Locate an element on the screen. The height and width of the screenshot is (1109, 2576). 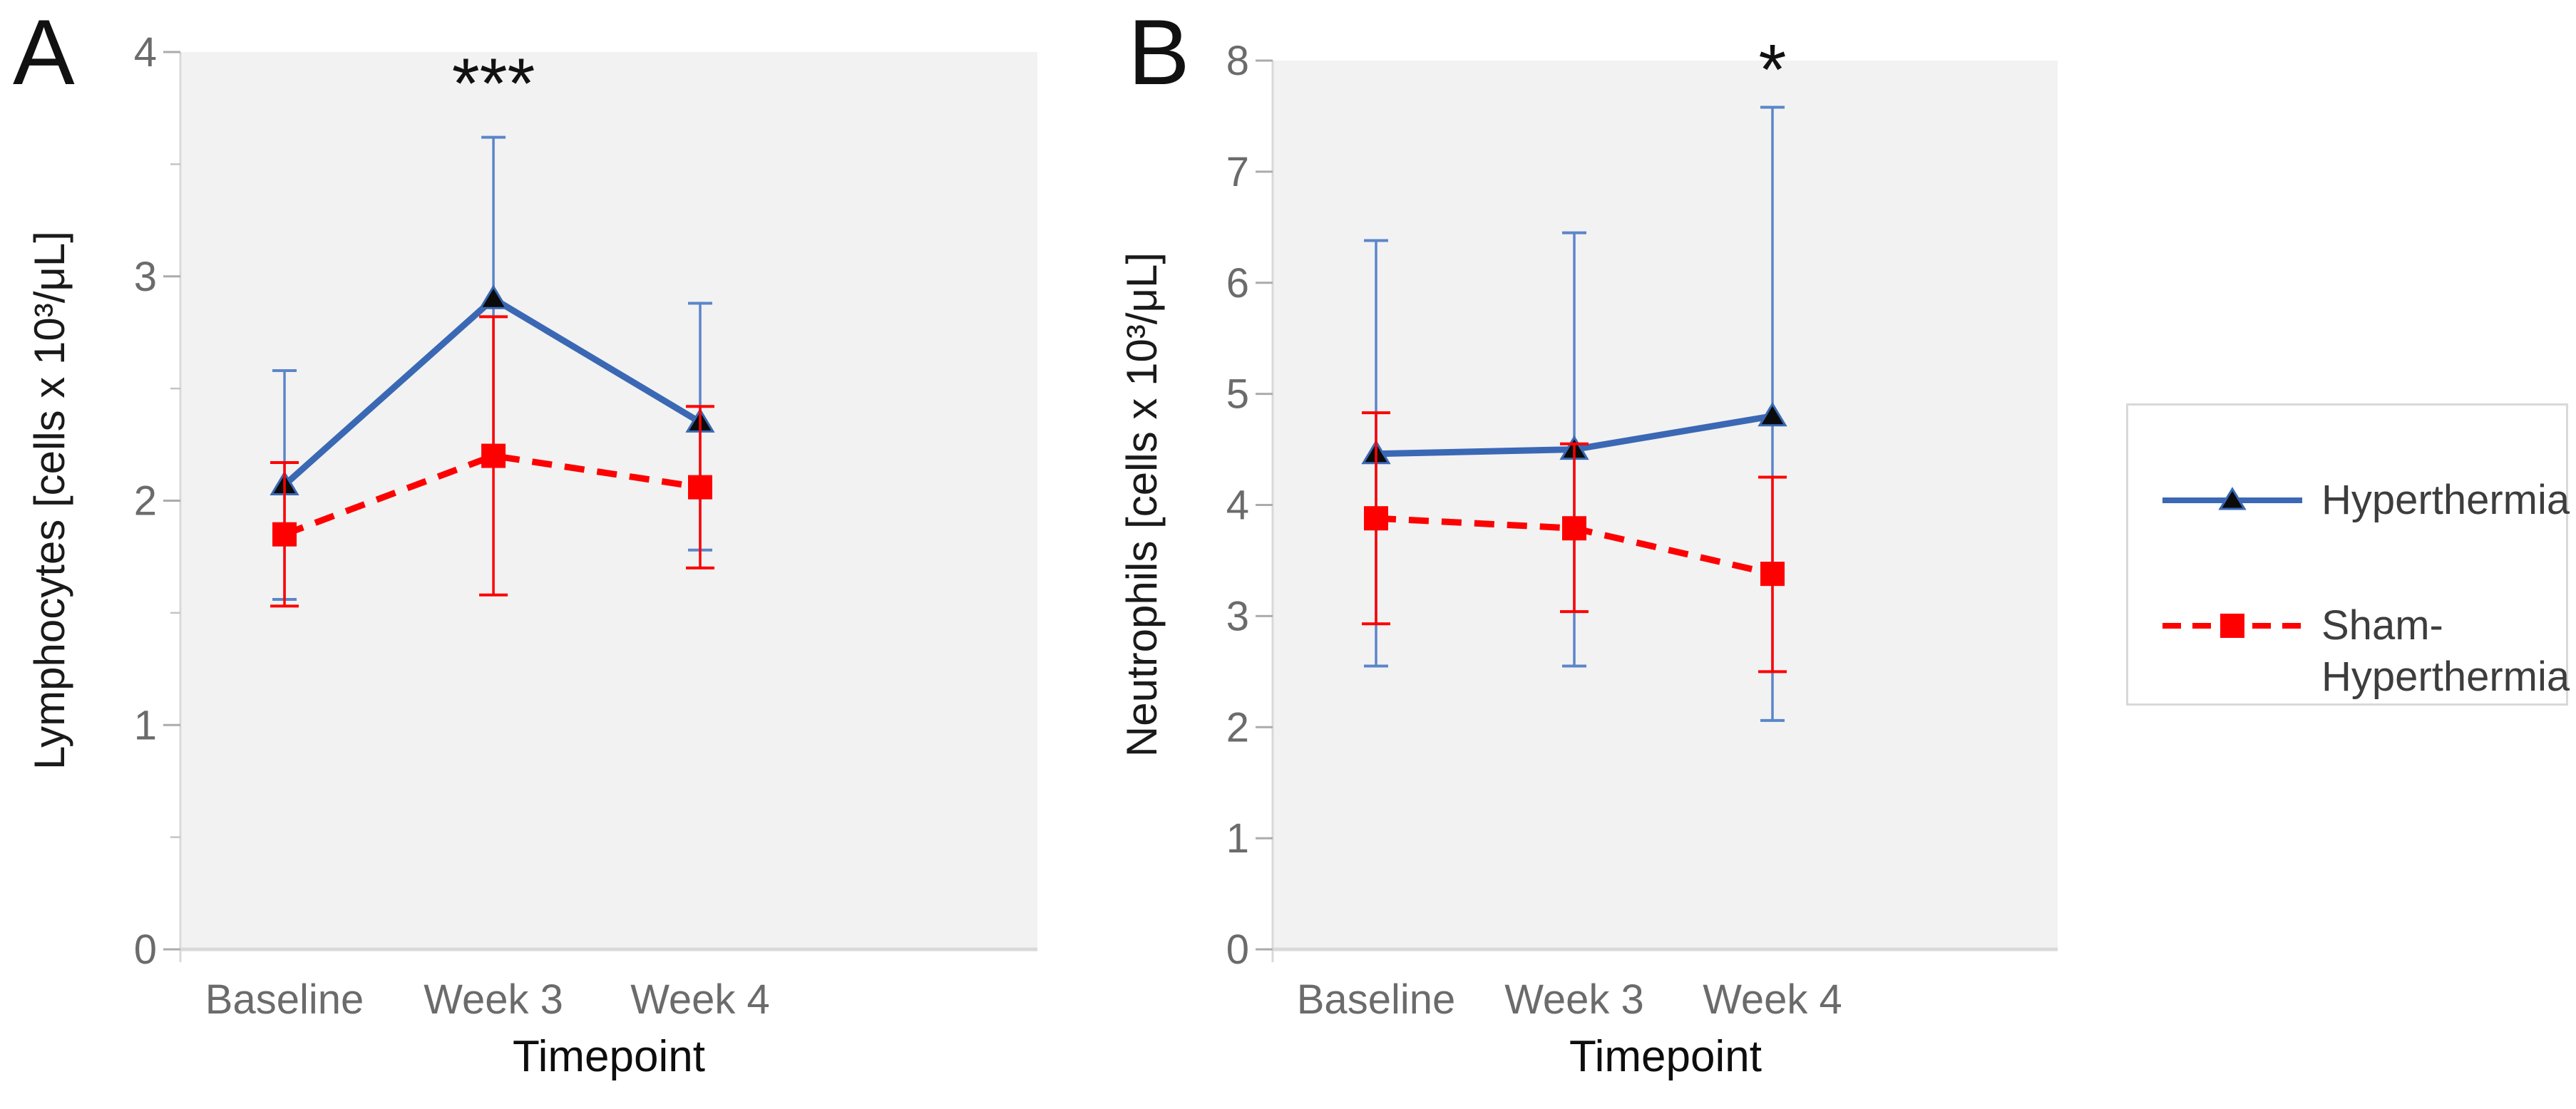
y-tick-label: 5 is located at coordinates (1237, 394).